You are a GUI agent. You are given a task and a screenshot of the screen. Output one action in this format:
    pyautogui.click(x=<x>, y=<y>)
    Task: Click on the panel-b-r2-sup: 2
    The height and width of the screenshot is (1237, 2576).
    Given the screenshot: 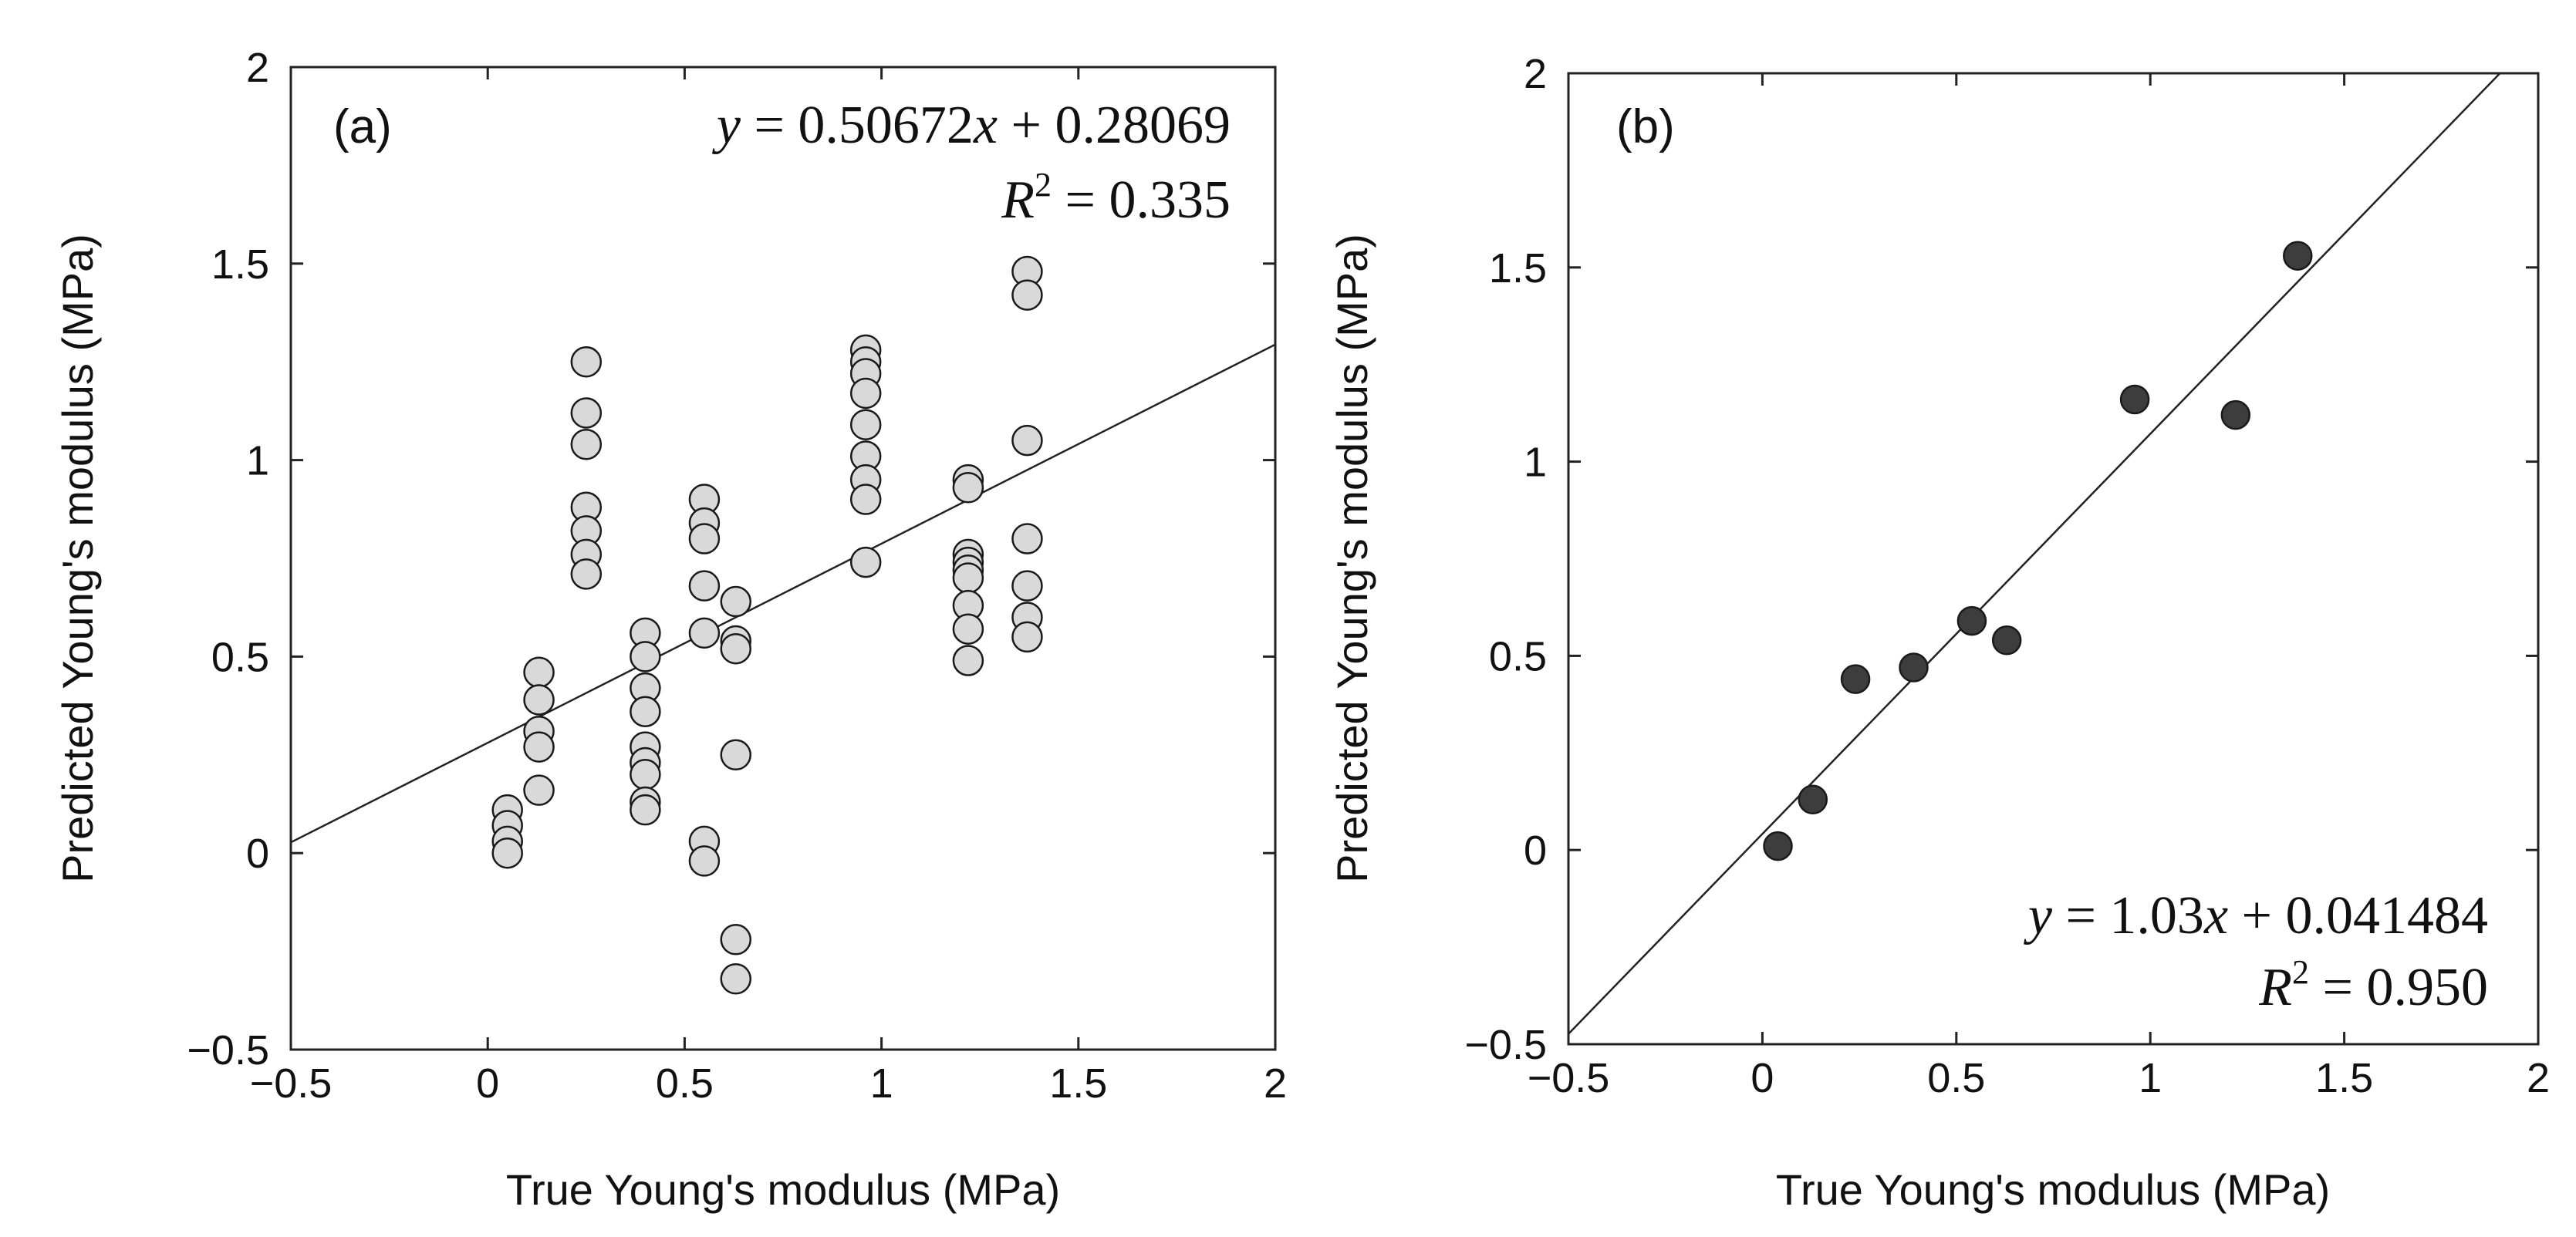 What is the action you would take?
    pyautogui.click(x=2300, y=972)
    